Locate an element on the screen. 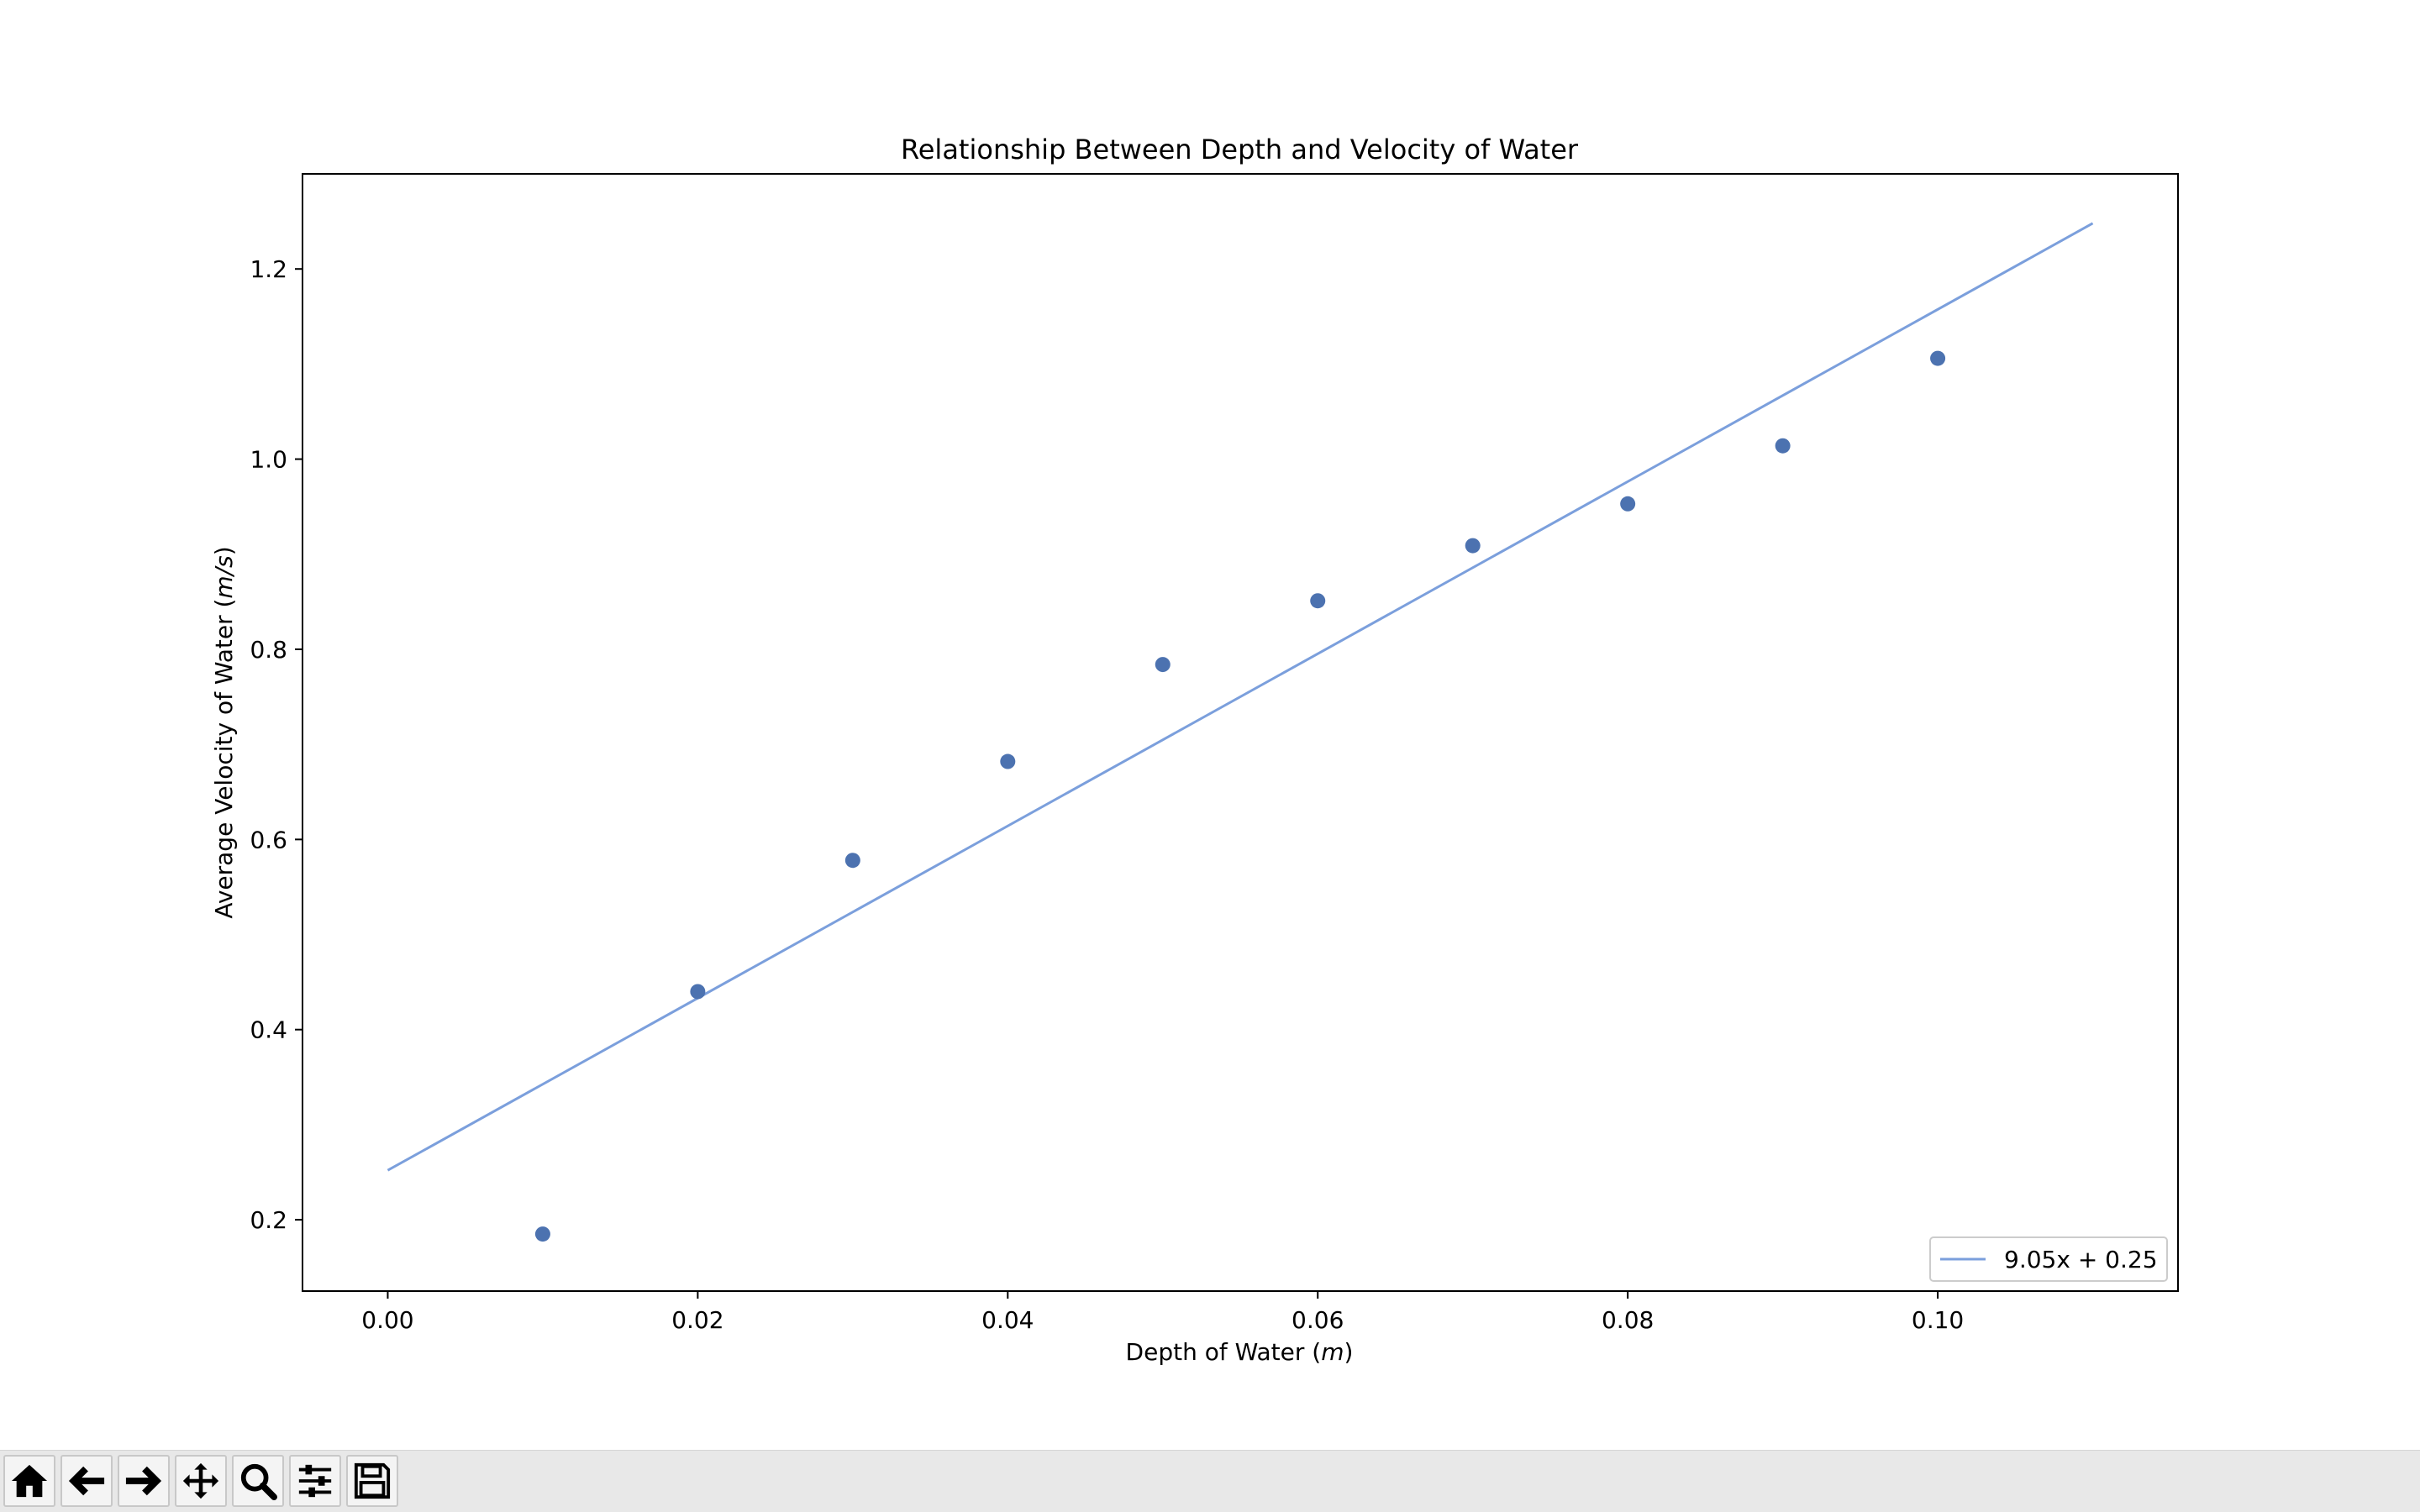  y-axis-label: Average Velocity of Water (m/s) is located at coordinates (224, 732).